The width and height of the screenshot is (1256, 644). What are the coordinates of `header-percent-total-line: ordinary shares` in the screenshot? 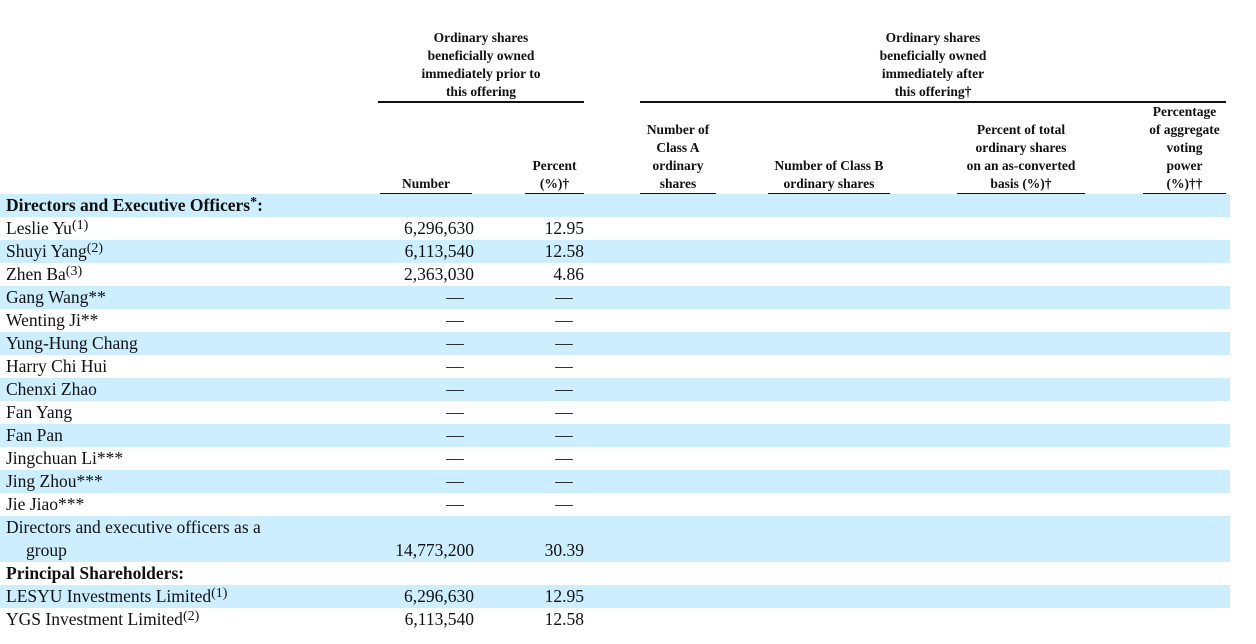 It's located at (1021, 147).